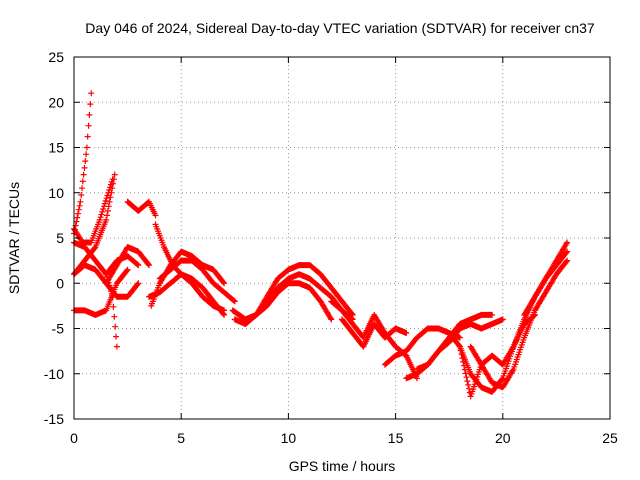 This screenshot has height=480, width=640. What do you see at coordinates (56, 193) in the screenshot?
I see `y-tick-label: 10` at bounding box center [56, 193].